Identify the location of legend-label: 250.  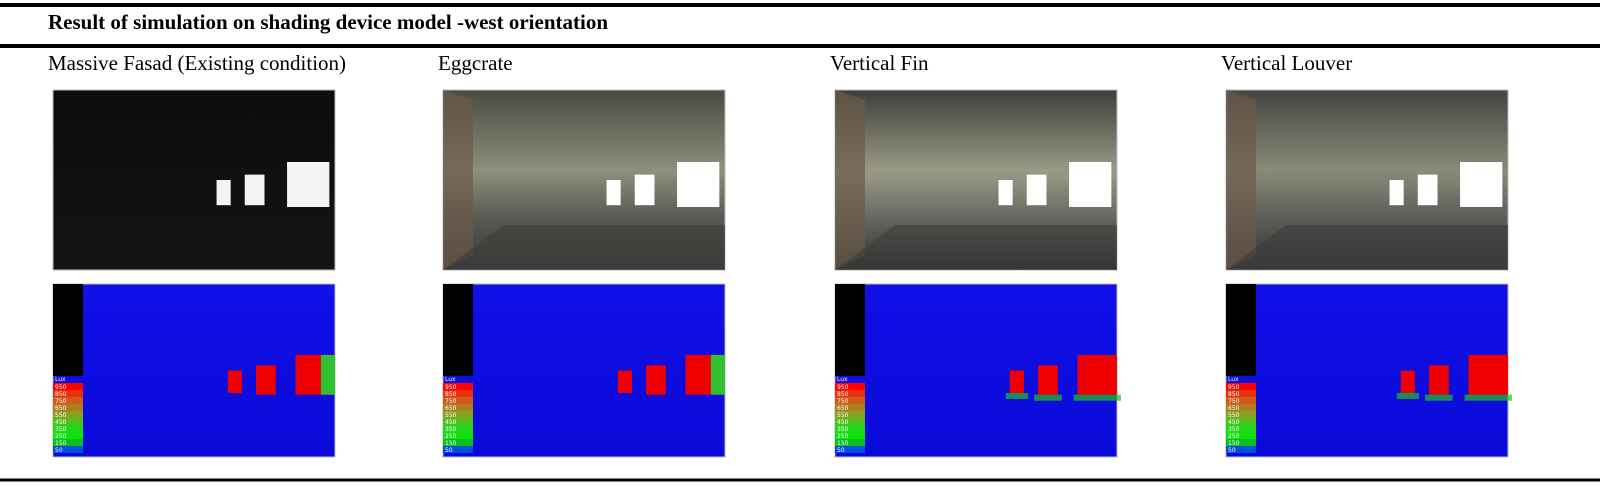
(61, 436).